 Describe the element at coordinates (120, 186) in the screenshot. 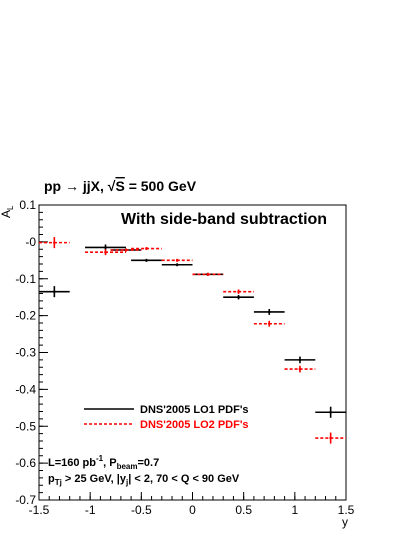

I see `process-title: pp → jjX, √S = 500 GeV` at that location.